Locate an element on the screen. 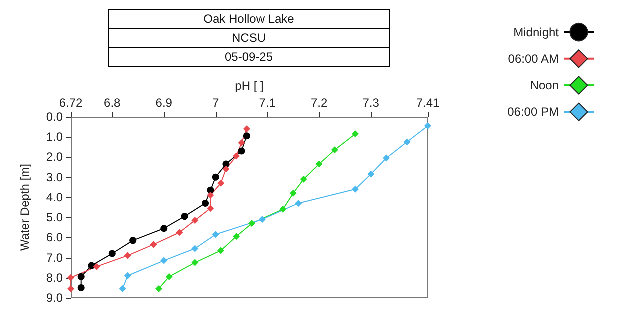 Image resolution: width=620 pixels, height=324 pixels. legend-label: 06:00 AM is located at coordinates (533, 59).